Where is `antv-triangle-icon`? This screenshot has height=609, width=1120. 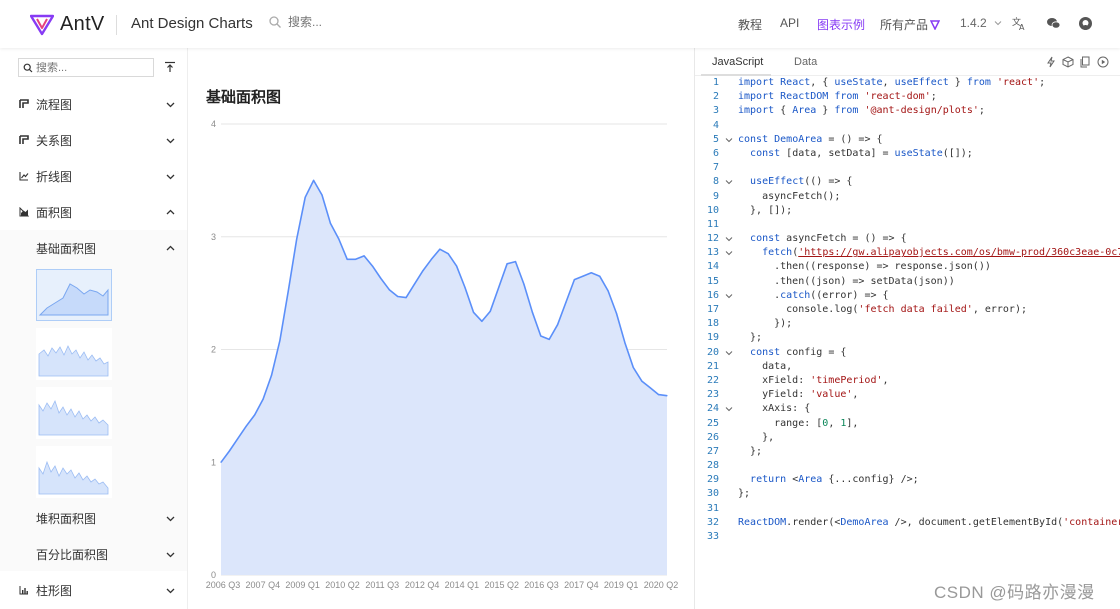
antv-triangle-icon is located at coordinates (935, 25).